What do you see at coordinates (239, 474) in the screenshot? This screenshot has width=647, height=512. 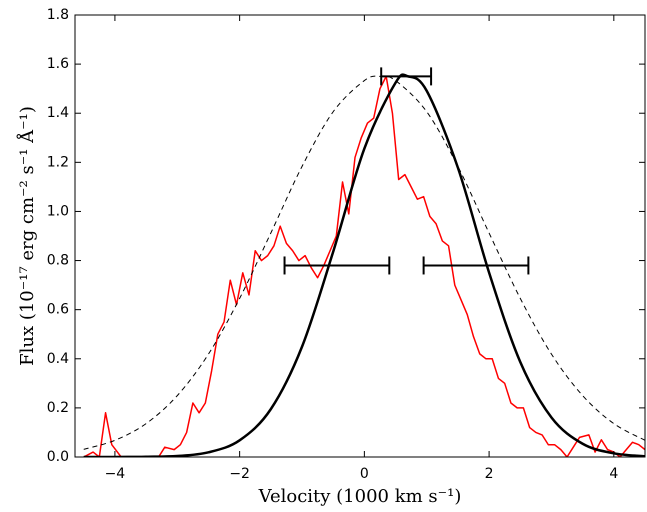 I see `x-tick-label: −2` at bounding box center [239, 474].